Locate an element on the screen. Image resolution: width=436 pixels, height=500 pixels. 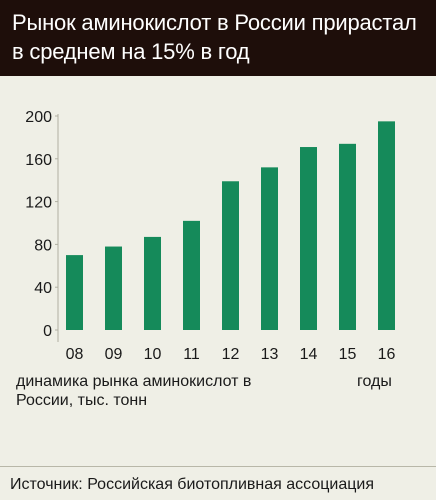
y-tick-label: 0 is located at coordinates (47, 331).